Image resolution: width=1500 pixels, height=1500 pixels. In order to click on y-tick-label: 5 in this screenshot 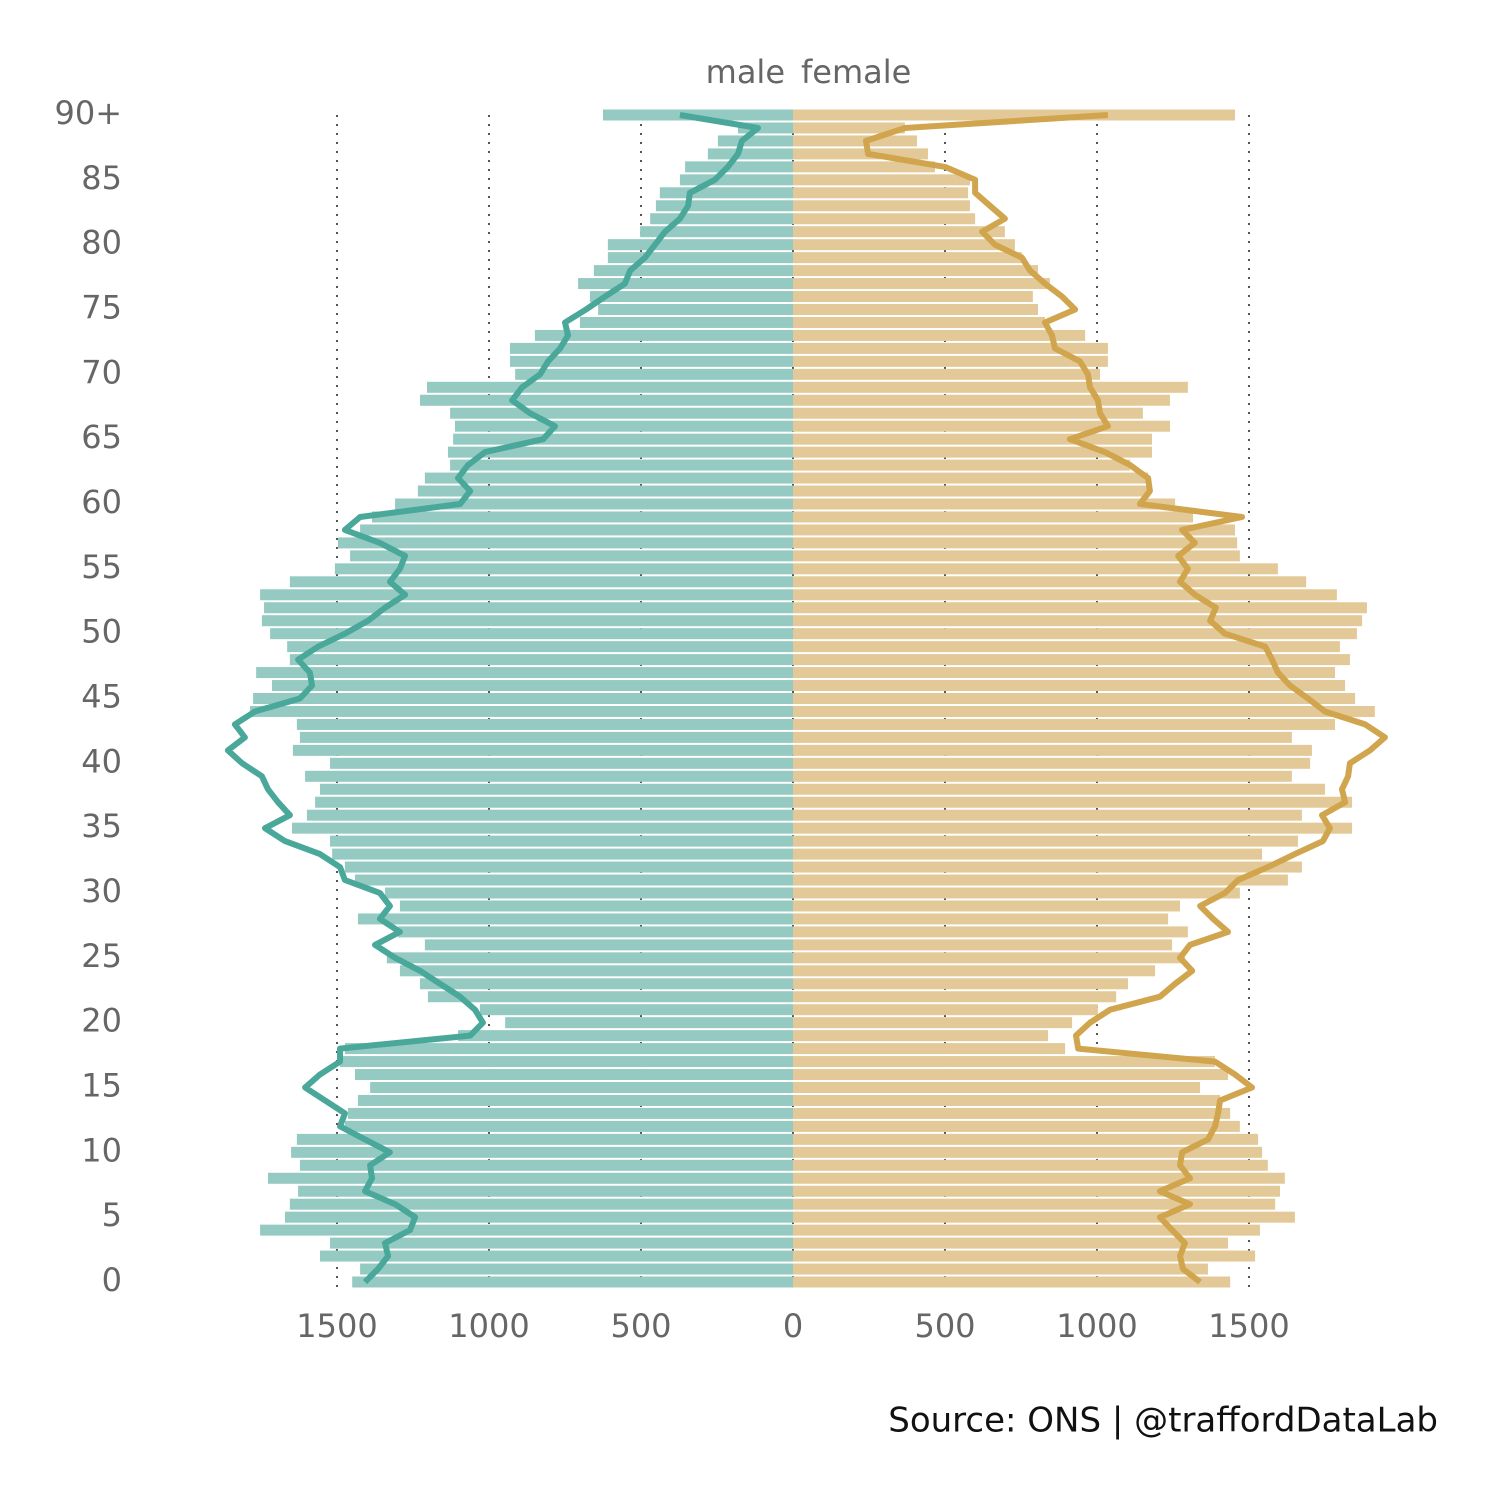, I will do `click(112, 1215)`.